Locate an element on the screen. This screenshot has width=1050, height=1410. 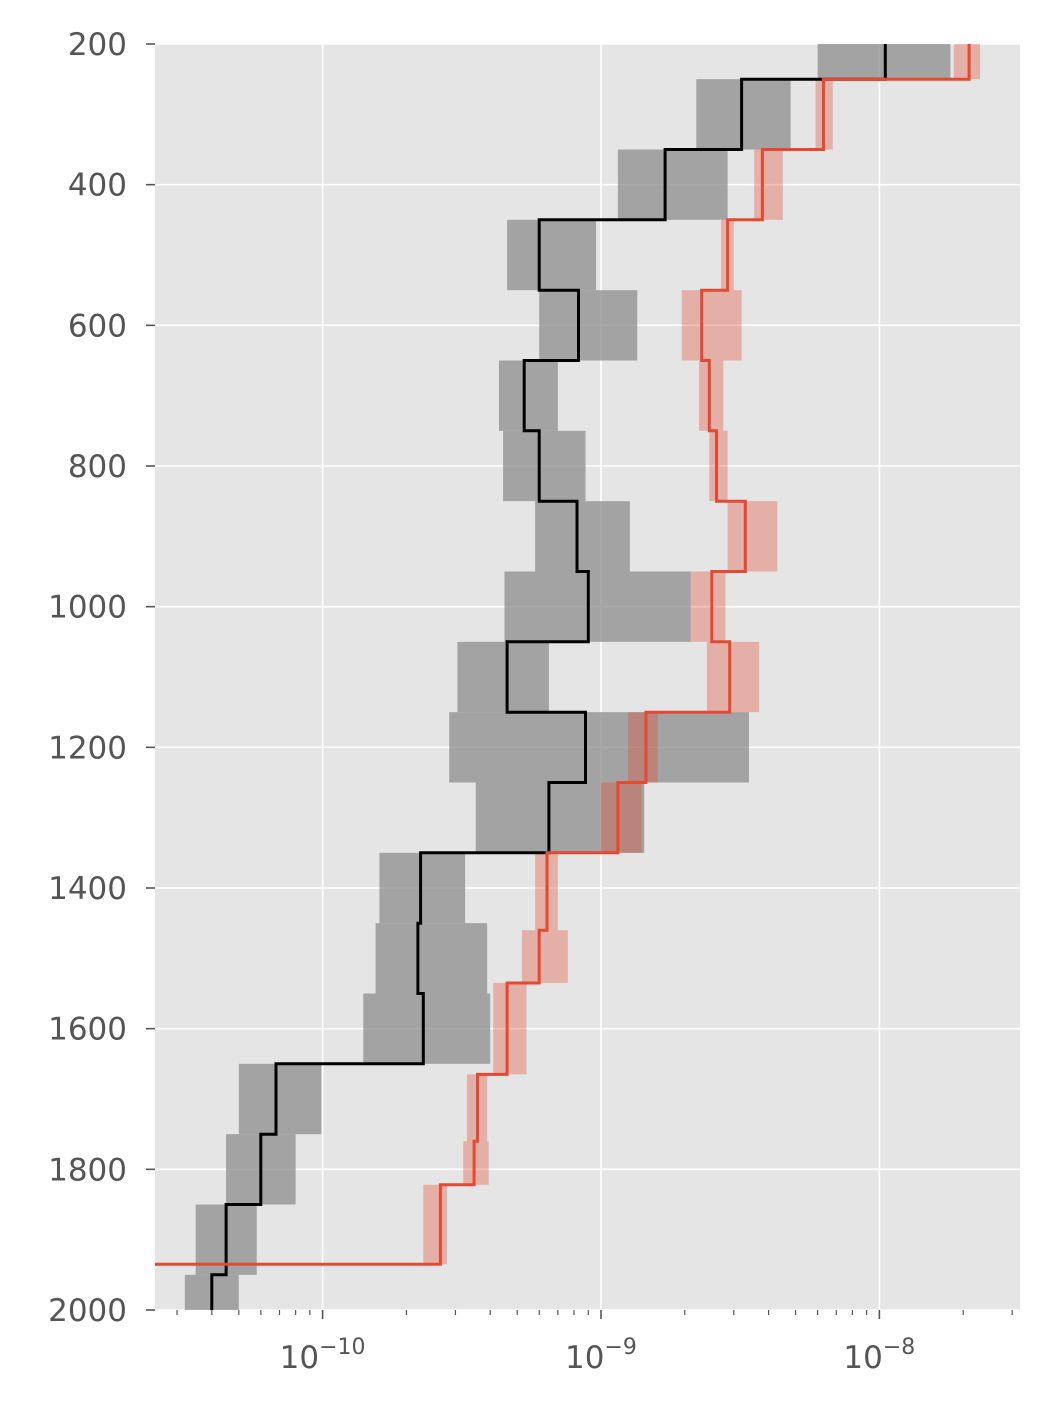
y-tick-label: 800 is located at coordinates (97, 467).